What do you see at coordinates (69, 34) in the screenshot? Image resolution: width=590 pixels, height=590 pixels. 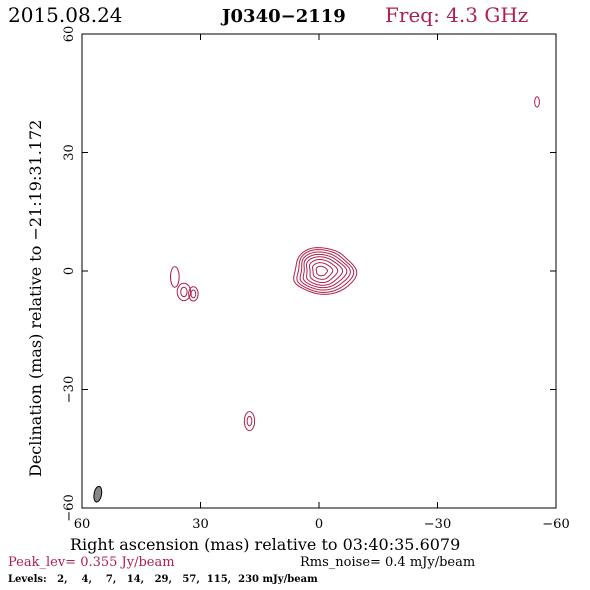 I see `y-tick-label: 60` at bounding box center [69, 34].